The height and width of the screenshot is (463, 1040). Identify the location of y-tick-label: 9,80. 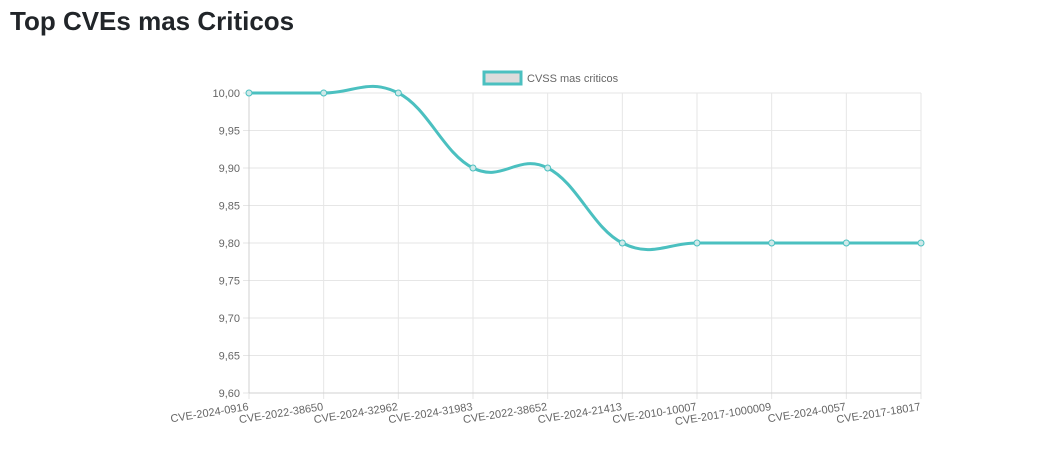
(229, 244).